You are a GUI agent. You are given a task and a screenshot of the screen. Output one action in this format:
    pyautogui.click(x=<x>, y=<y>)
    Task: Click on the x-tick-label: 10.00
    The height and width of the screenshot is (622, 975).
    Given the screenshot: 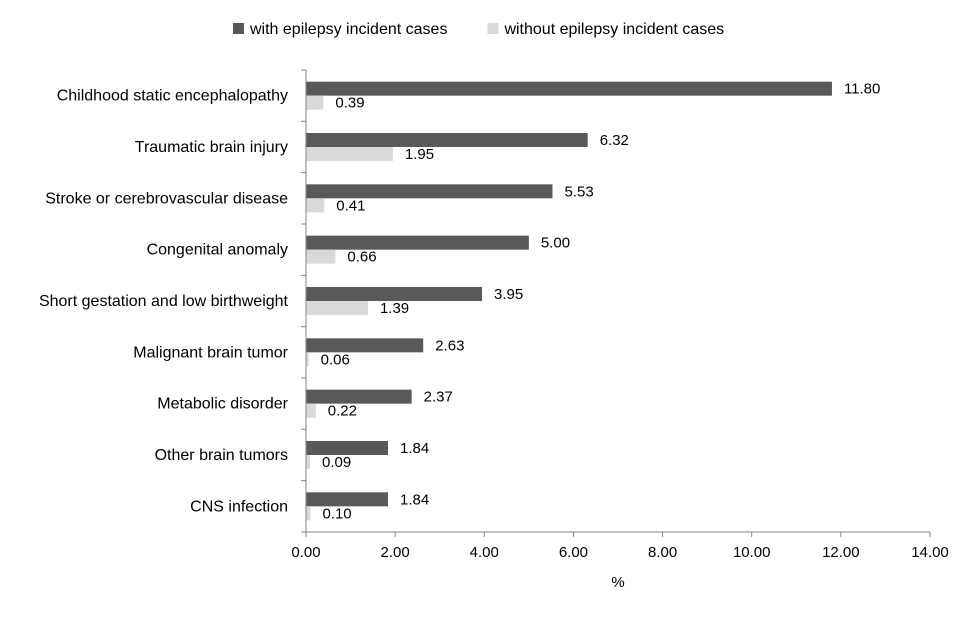 What is the action you would take?
    pyautogui.click(x=752, y=552)
    